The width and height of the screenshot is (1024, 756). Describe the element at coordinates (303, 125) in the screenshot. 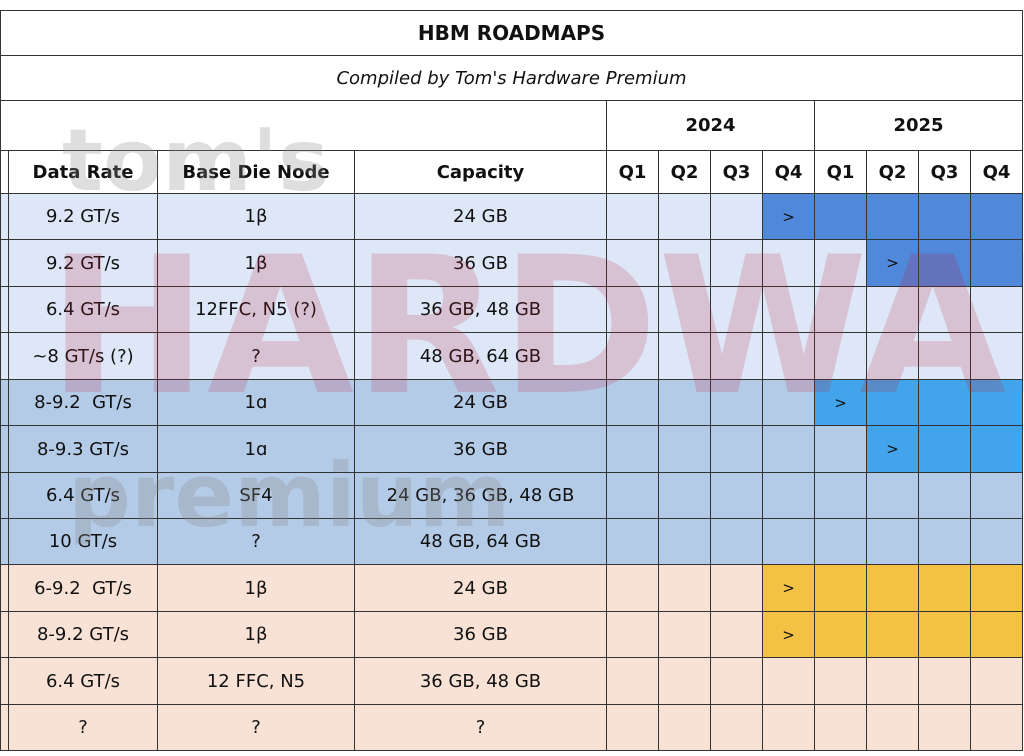

I see `blank-header` at that location.